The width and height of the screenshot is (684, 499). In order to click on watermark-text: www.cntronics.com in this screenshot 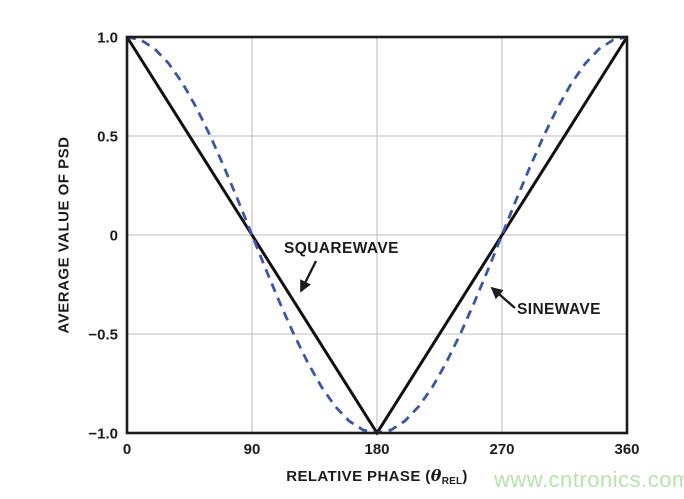, I will do `click(589, 479)`.